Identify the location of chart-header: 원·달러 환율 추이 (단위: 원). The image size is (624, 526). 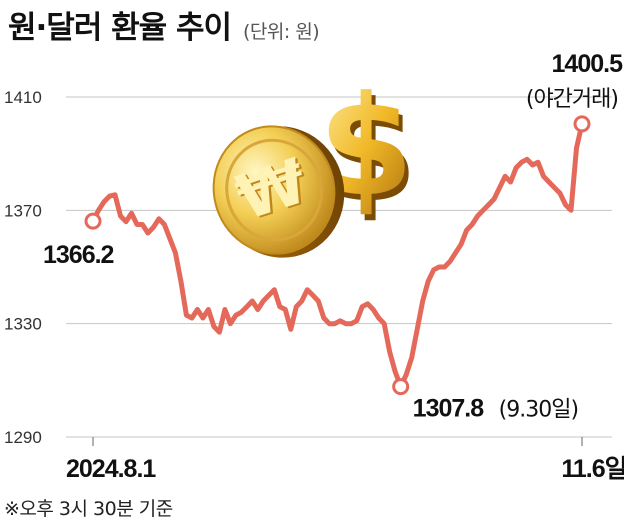
(164, 24).